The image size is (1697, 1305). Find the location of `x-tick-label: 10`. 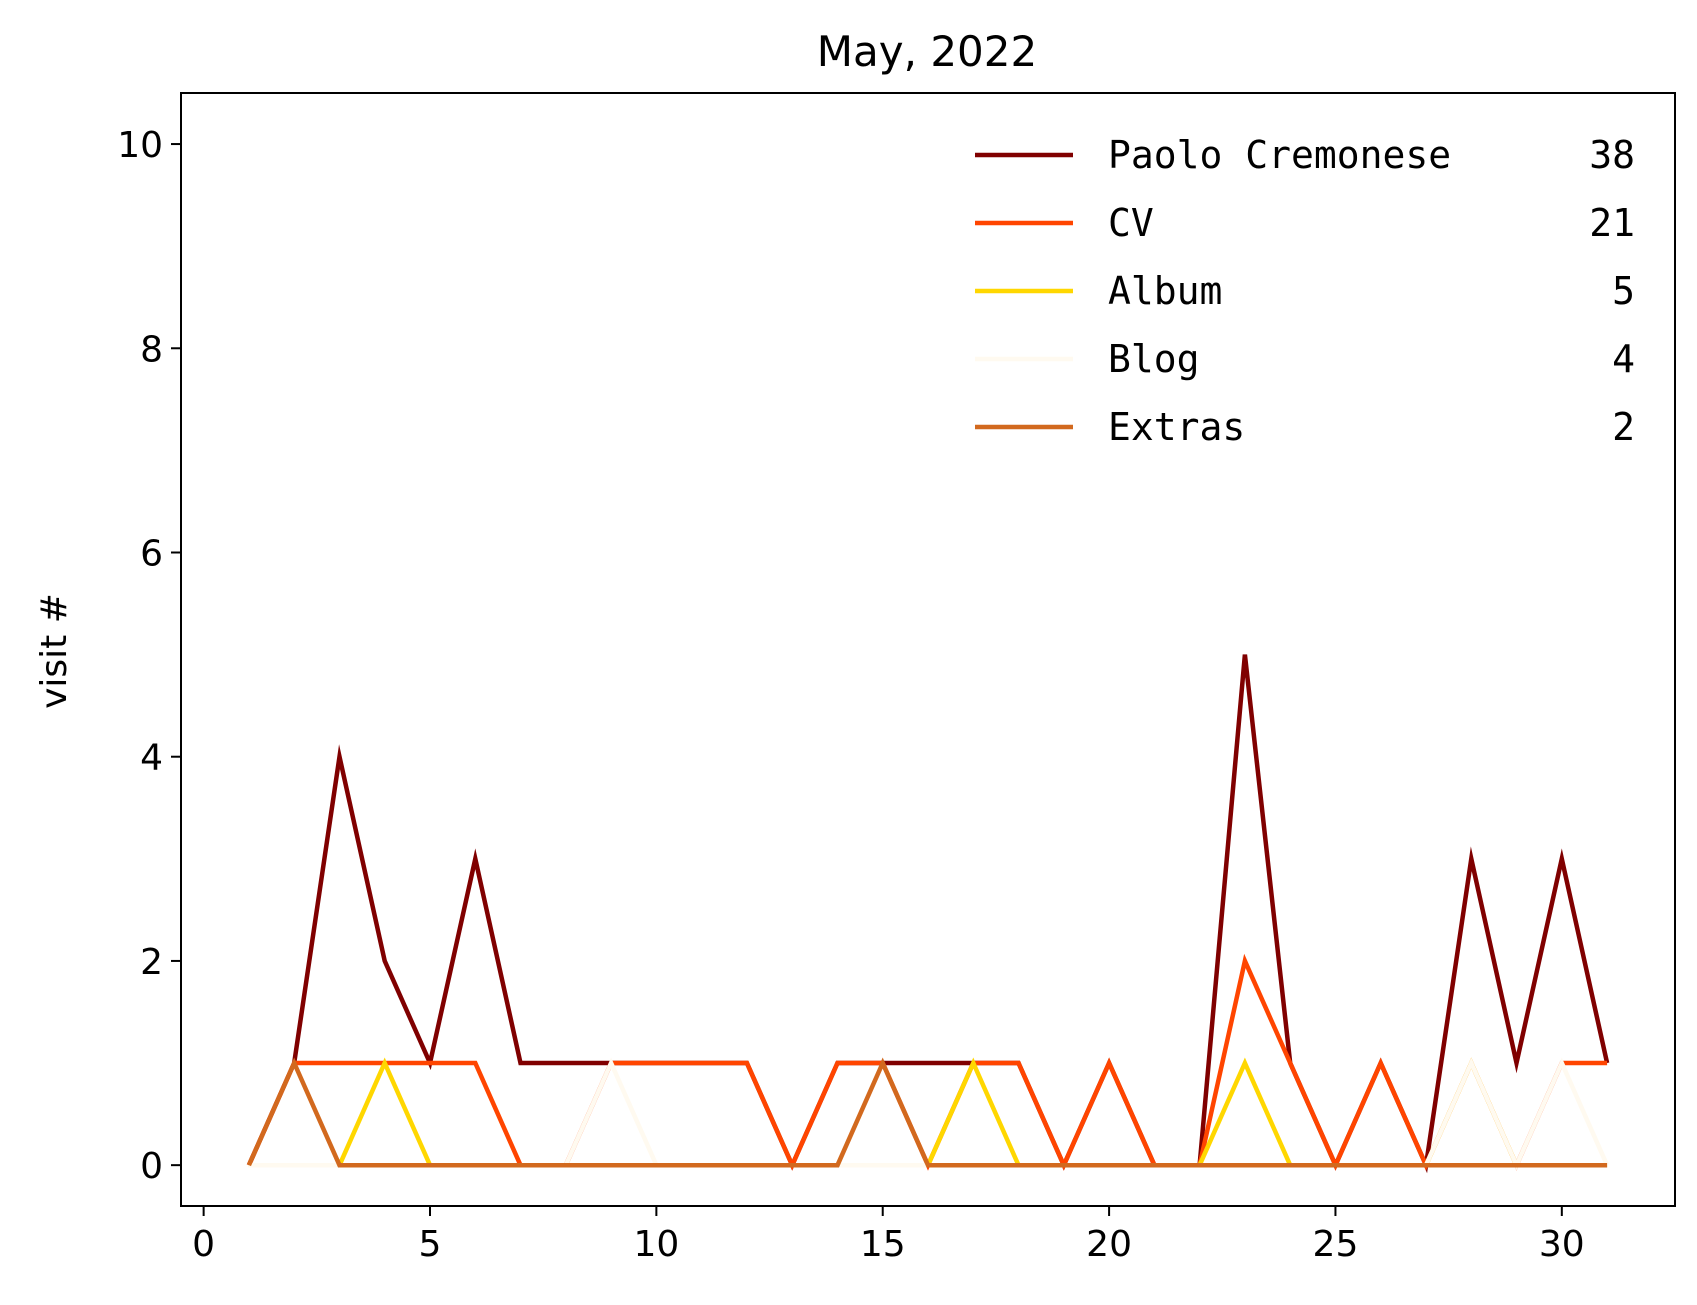

x-tick-label: 10 is located at coordinates (656, 1244).